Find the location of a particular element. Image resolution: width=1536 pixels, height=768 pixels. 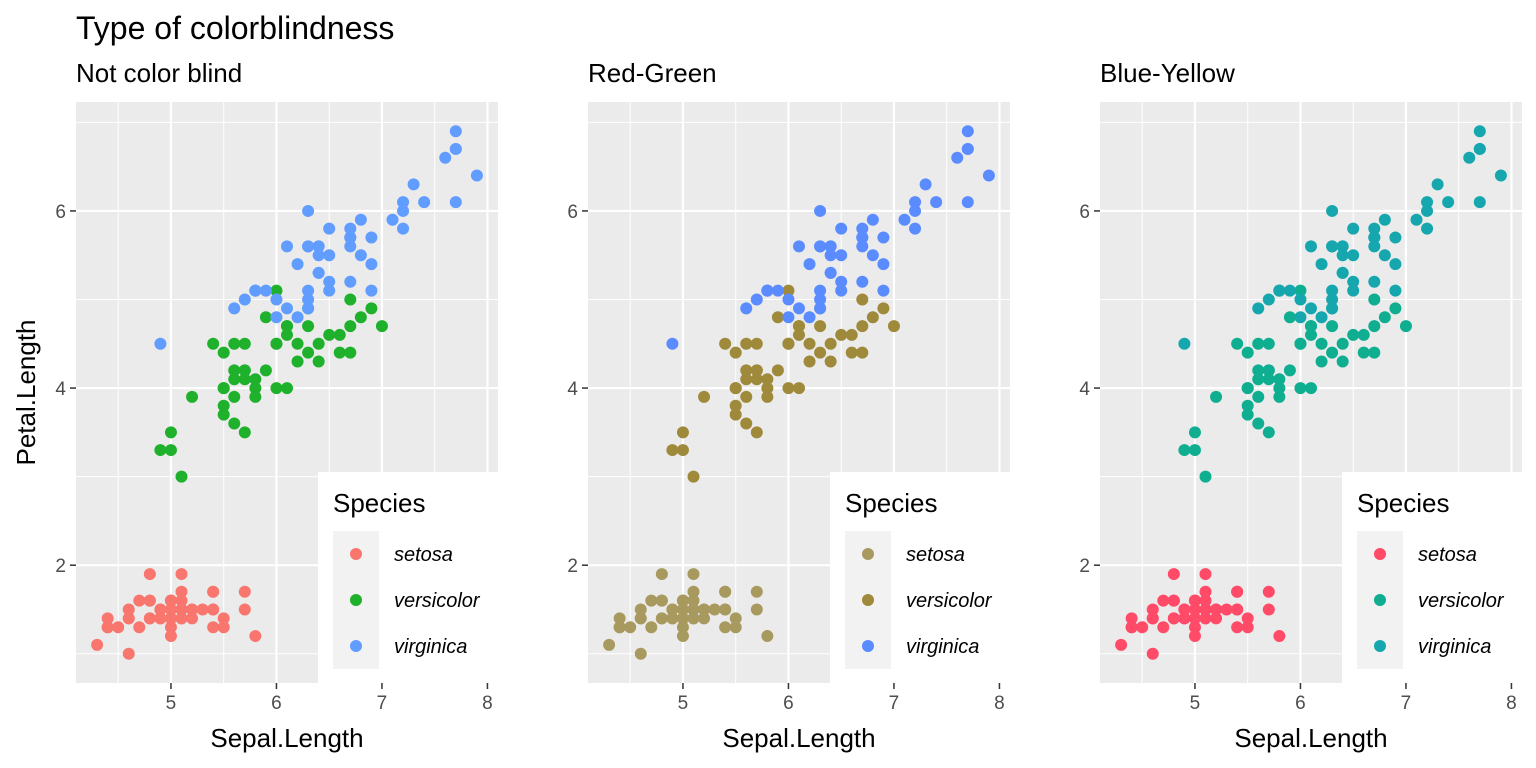

panel-subtitle: Blue-Yellow is located at coordinates (1167, 73).